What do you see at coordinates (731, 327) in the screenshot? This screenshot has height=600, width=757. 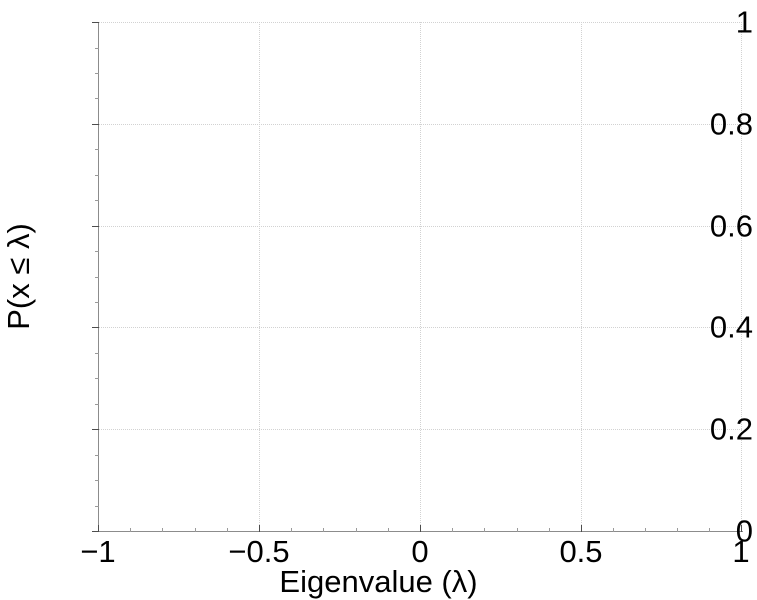 I see `y-axis-tick-label: 0.4` at bounding box center [731, 327].